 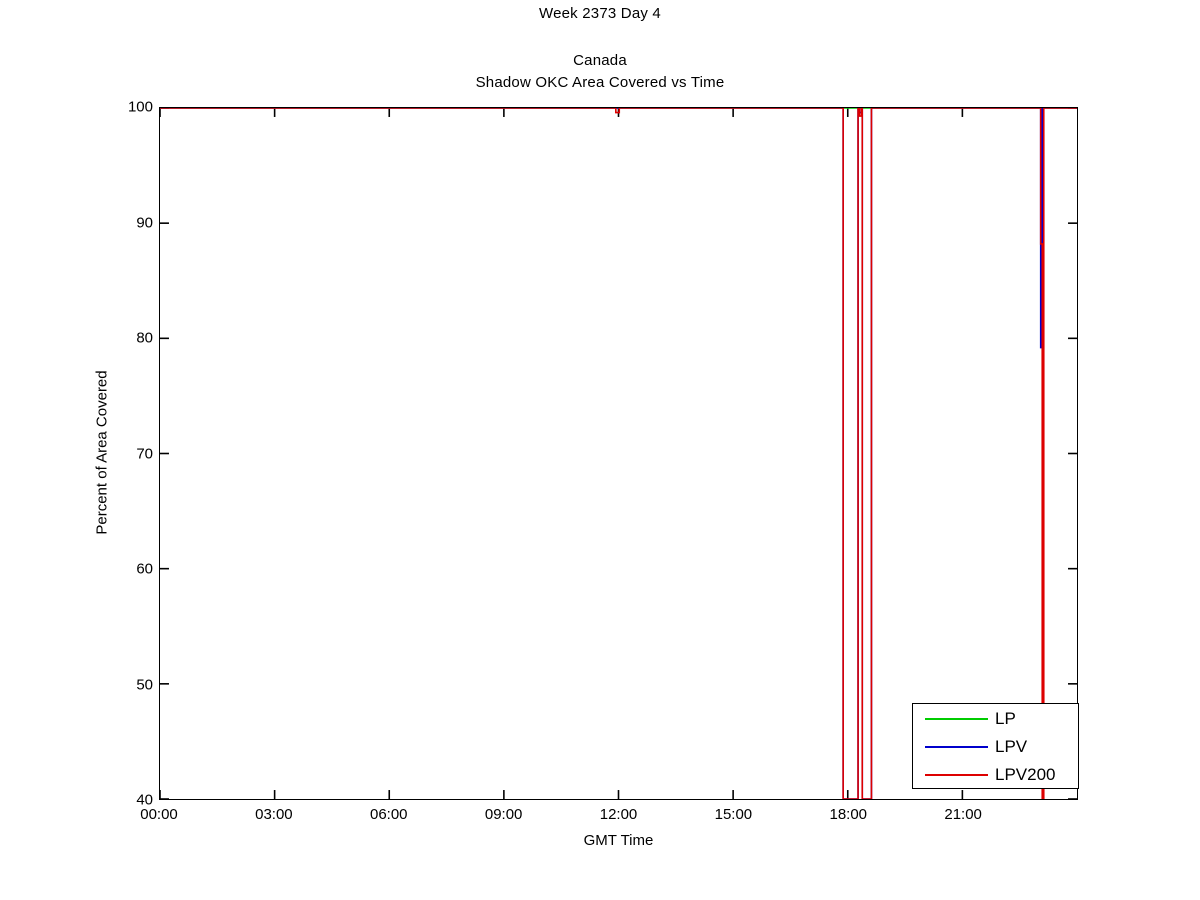 What do you see at coordinates (600, 82) in the screenshot?
I see `axes-title-line2: Shadow OKC Area Covered vs Time` at bounding box center [600, 82].